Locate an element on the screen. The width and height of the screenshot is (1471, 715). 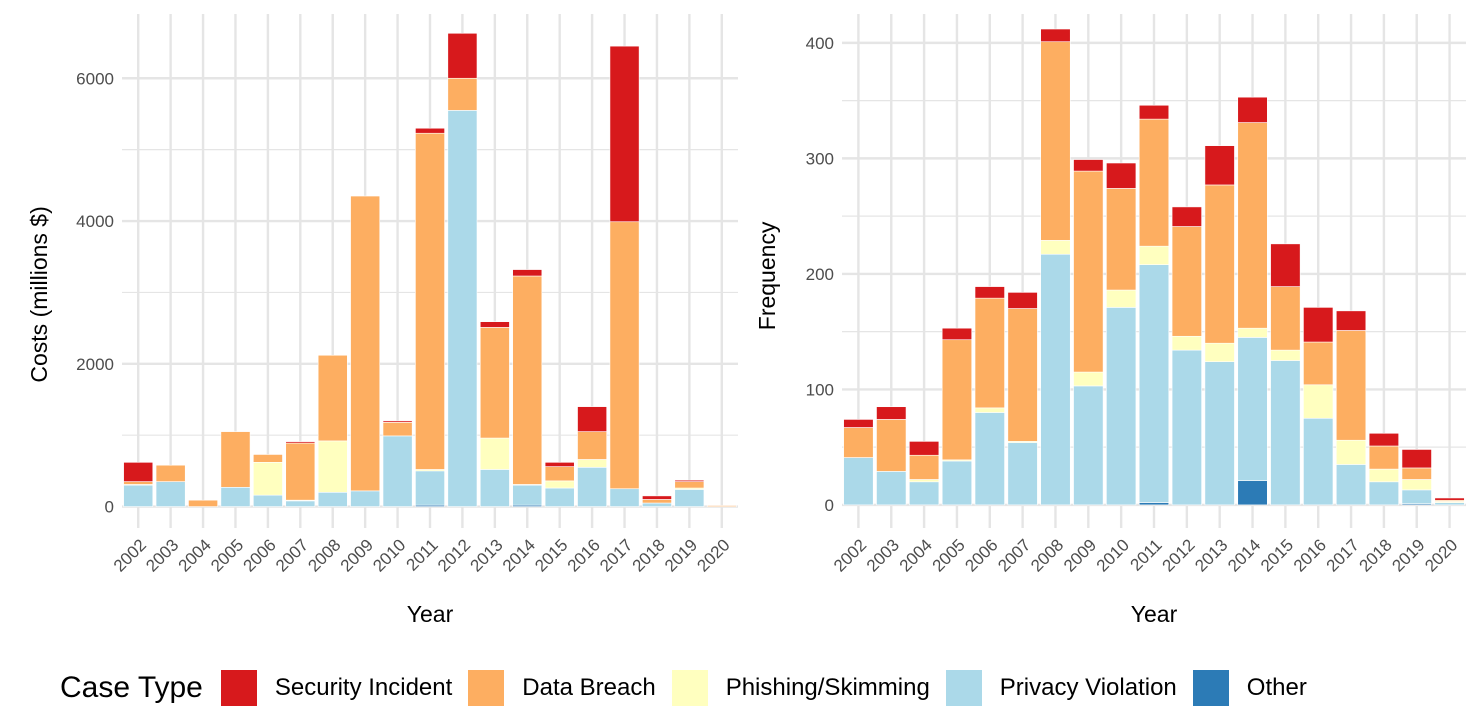
bar-data-breach-2016 is located at coordinates (592, 445).